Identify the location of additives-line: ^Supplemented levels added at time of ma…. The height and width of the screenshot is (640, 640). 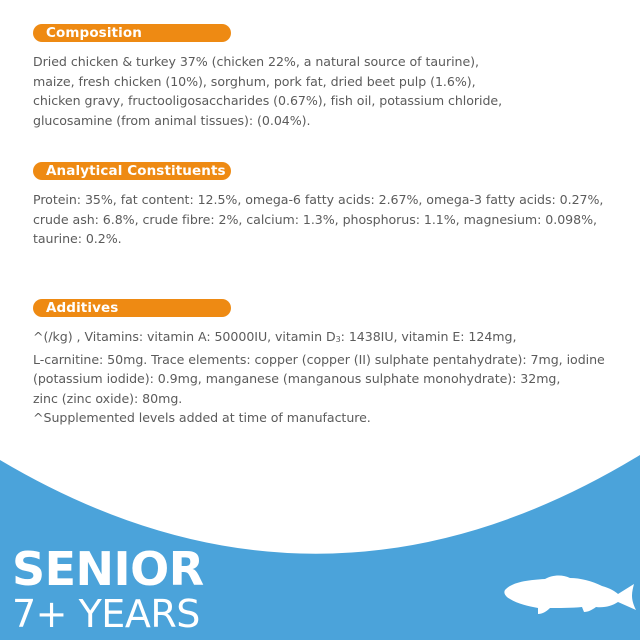
(202, 418).